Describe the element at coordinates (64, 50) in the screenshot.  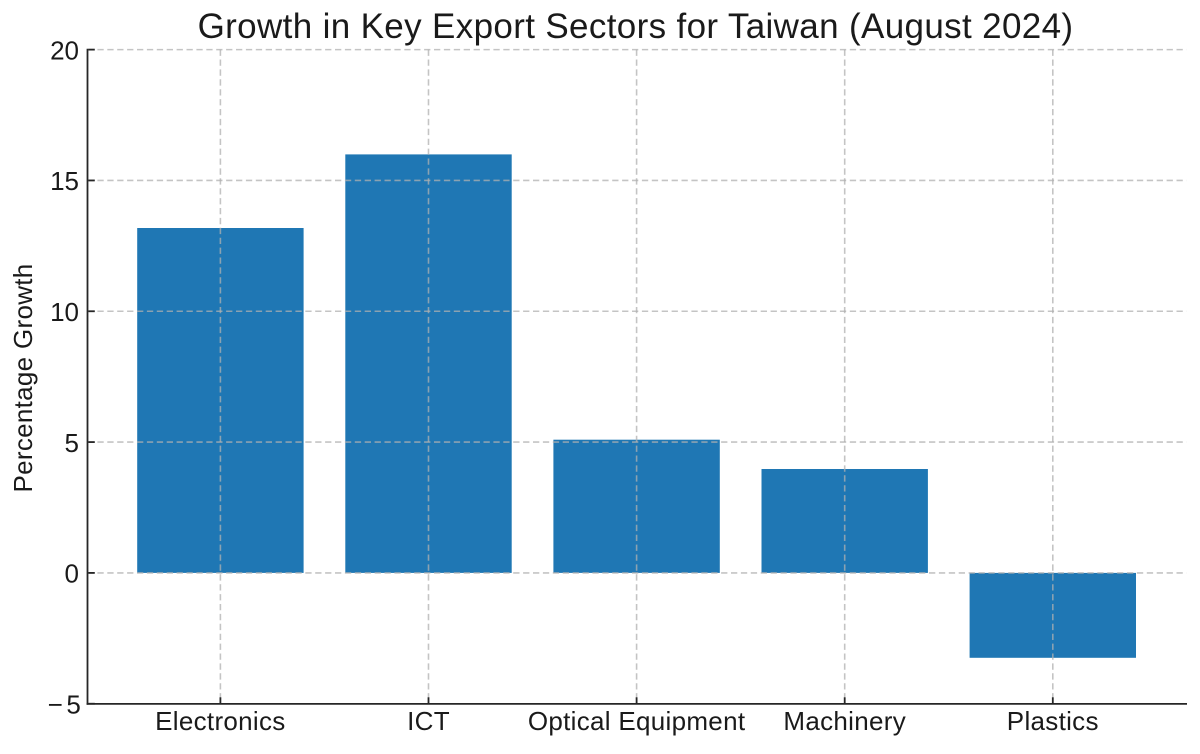
I see `svg-text: 20` at that location.